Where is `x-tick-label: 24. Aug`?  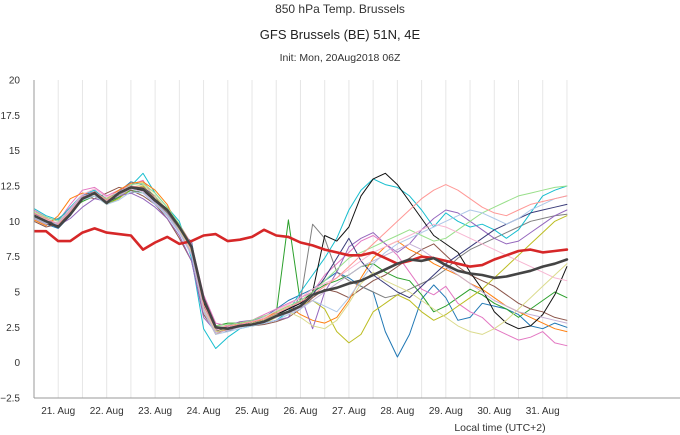 x-tick-label: 24. Aug is located at coordinates (204, 411).